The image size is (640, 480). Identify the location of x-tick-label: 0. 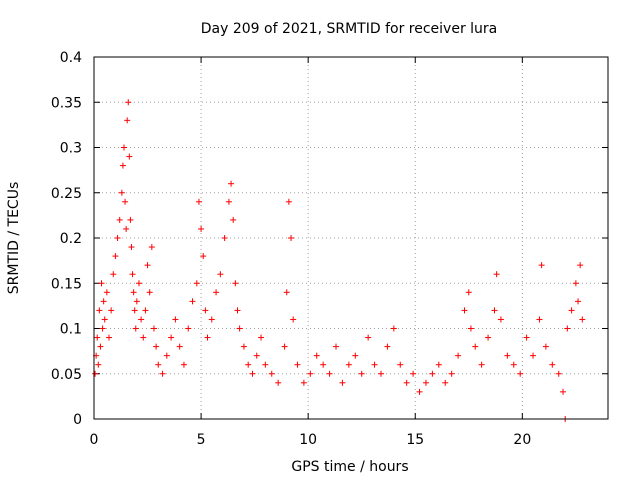
(94, 440).